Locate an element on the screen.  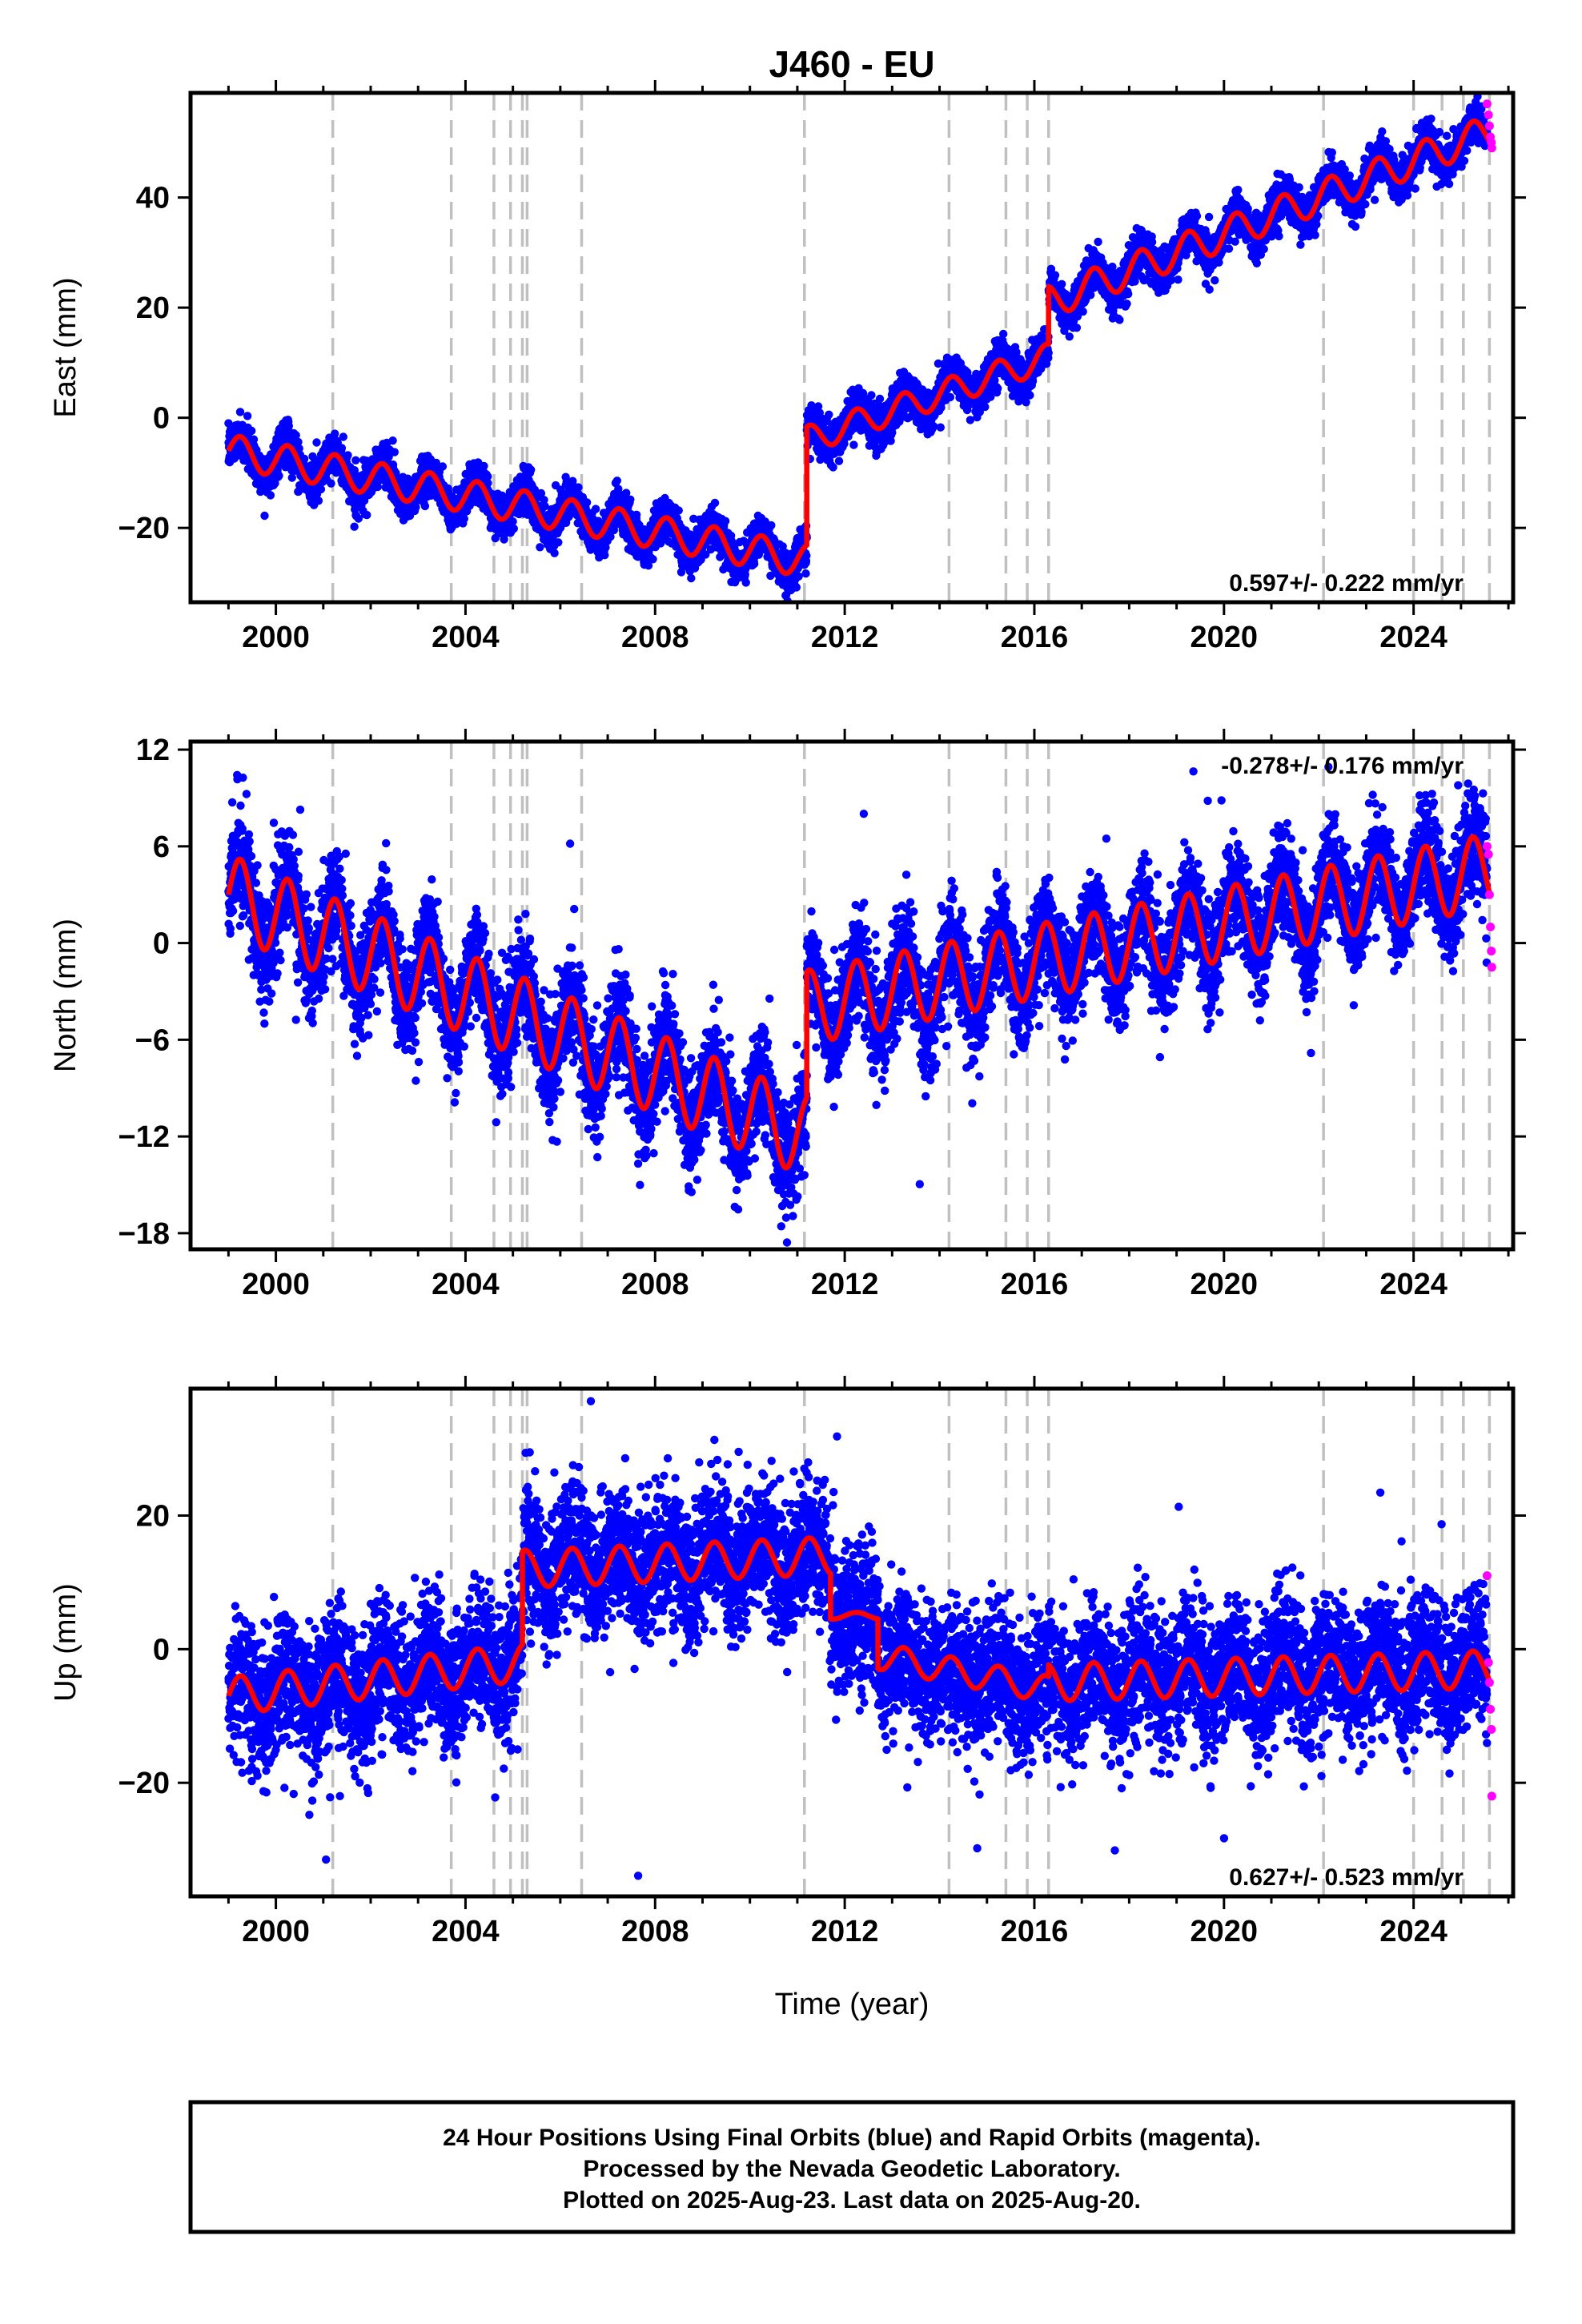
x-axis-label: Time (year) is located at coordinates (852, 2005).